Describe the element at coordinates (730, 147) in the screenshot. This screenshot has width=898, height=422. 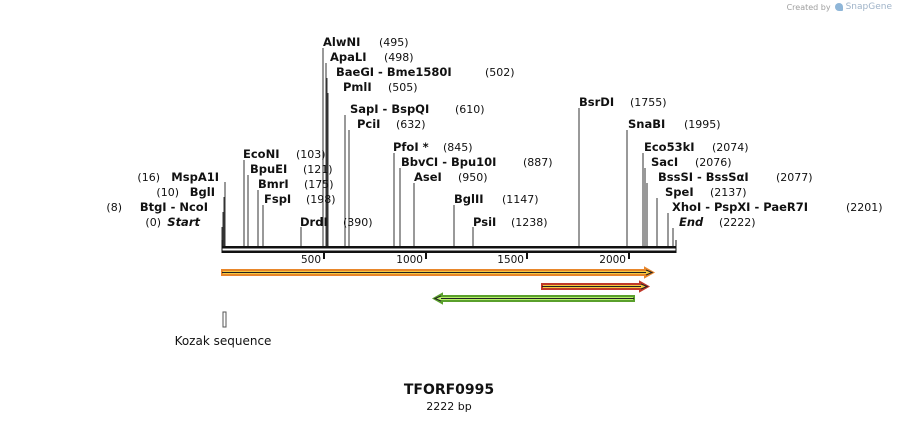
I see `site-eco53ki-pos: (2074)` at that location.